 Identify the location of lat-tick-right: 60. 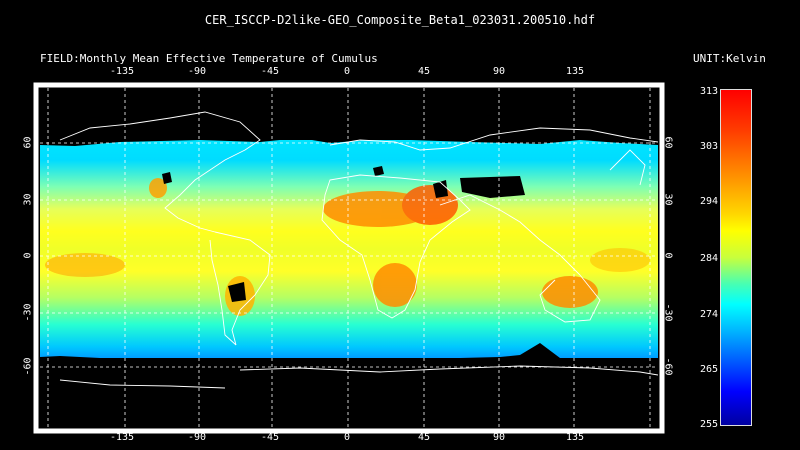
(668, 142).